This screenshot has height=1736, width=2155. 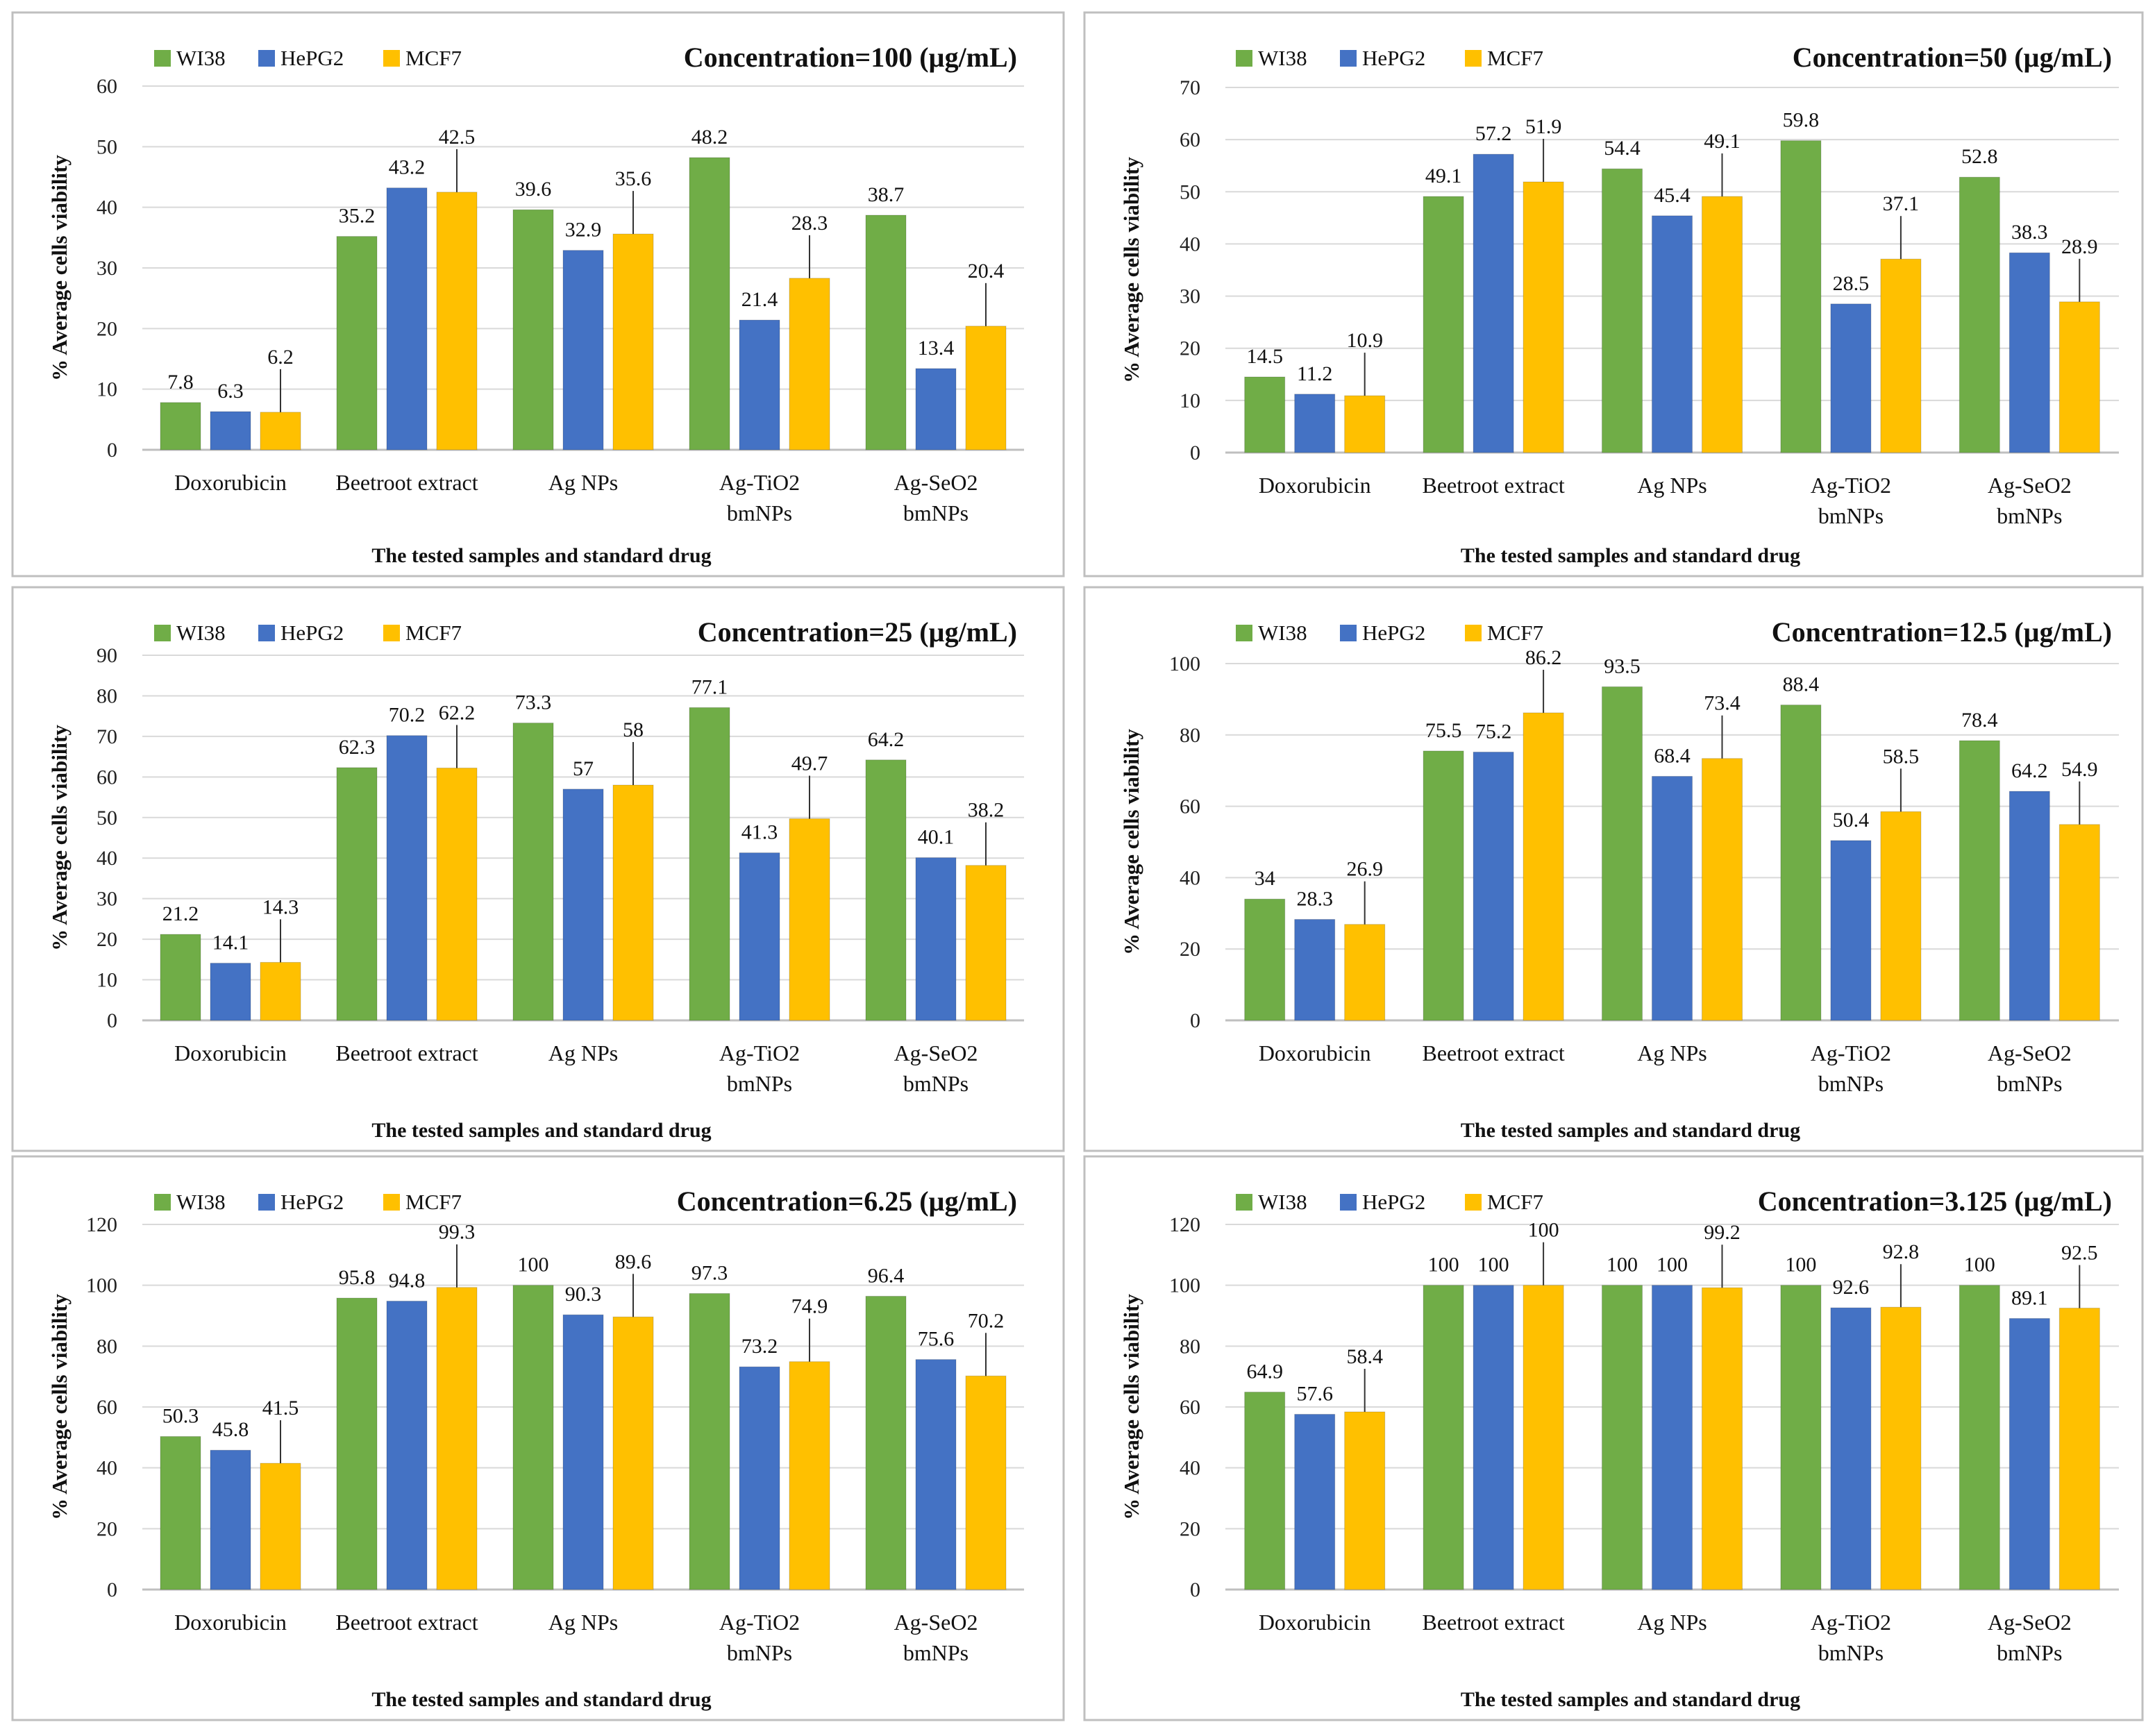 What do you see at coordinates (107, 899) in the screenshot?
I see `y-tick-label: 30` at bounding box center [107, 899].